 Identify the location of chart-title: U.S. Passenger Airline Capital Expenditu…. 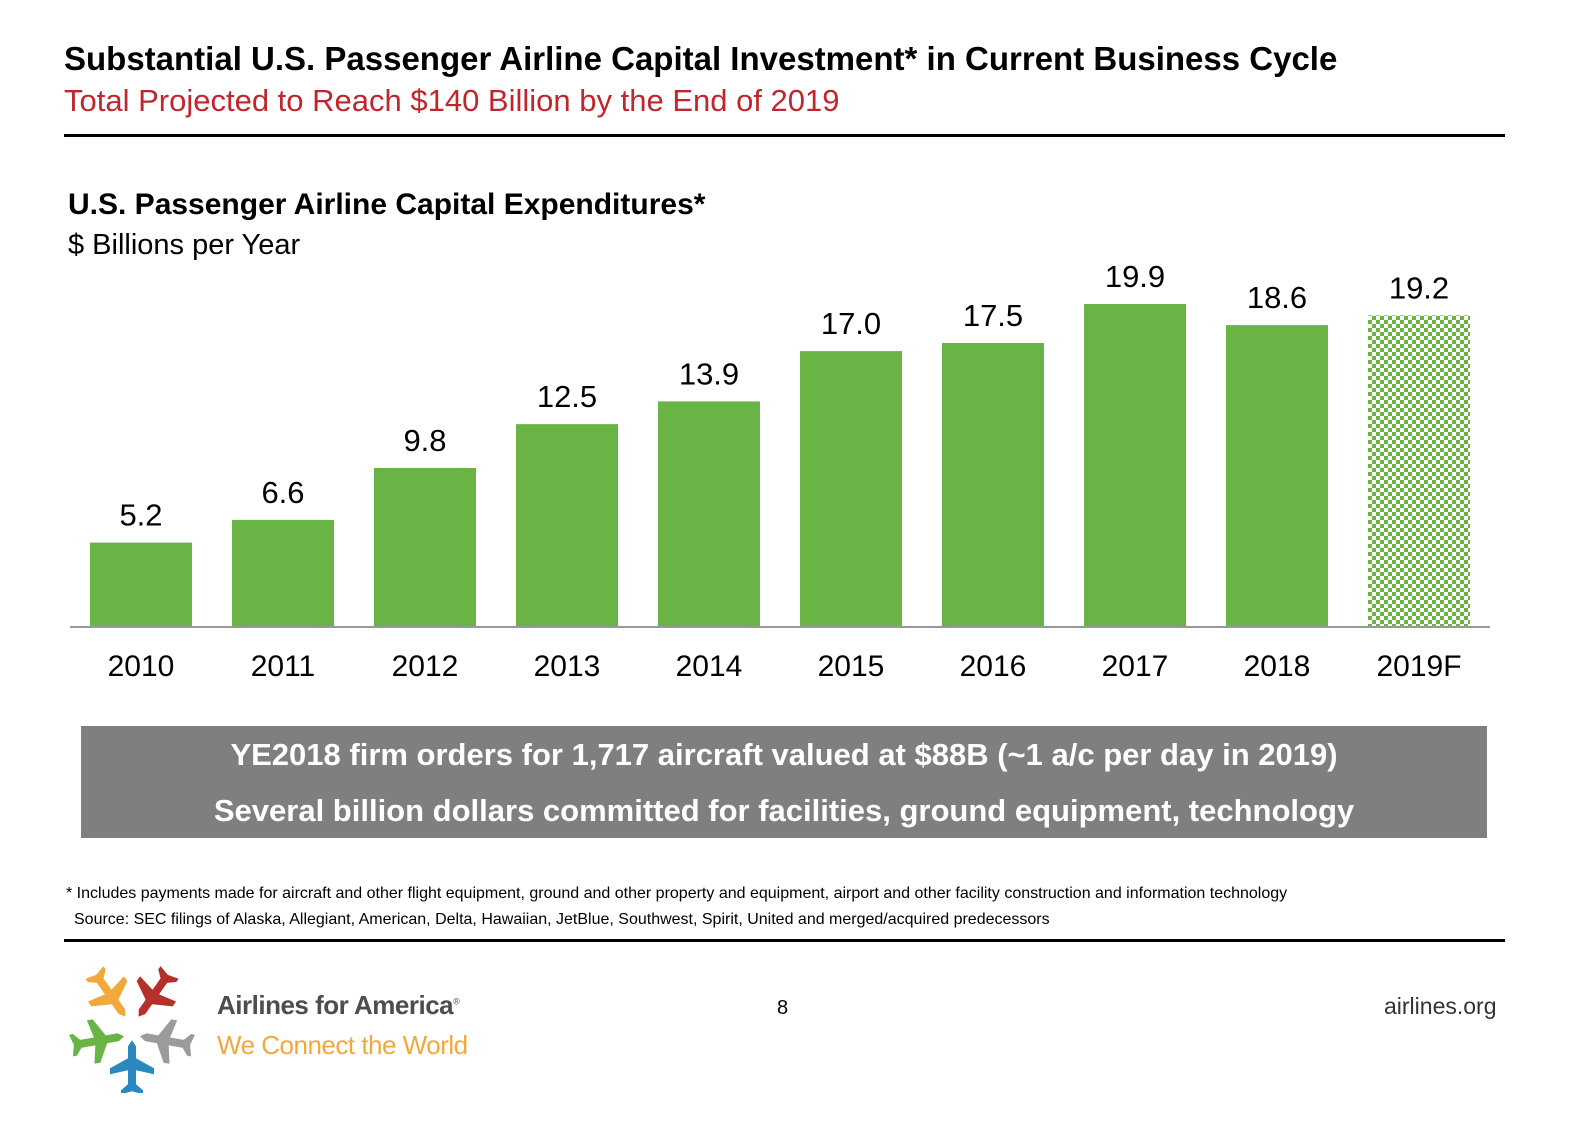
(387, 204).